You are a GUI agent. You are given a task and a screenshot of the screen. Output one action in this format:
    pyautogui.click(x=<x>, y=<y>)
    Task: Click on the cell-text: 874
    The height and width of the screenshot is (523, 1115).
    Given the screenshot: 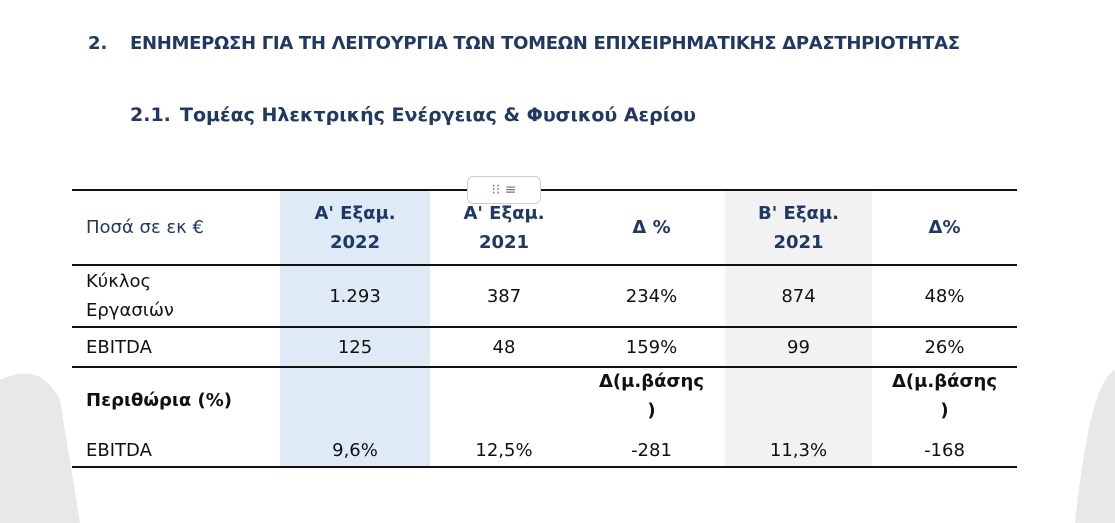 What is the action you would take?
    pyautogui.click(x=798, y=296)
    